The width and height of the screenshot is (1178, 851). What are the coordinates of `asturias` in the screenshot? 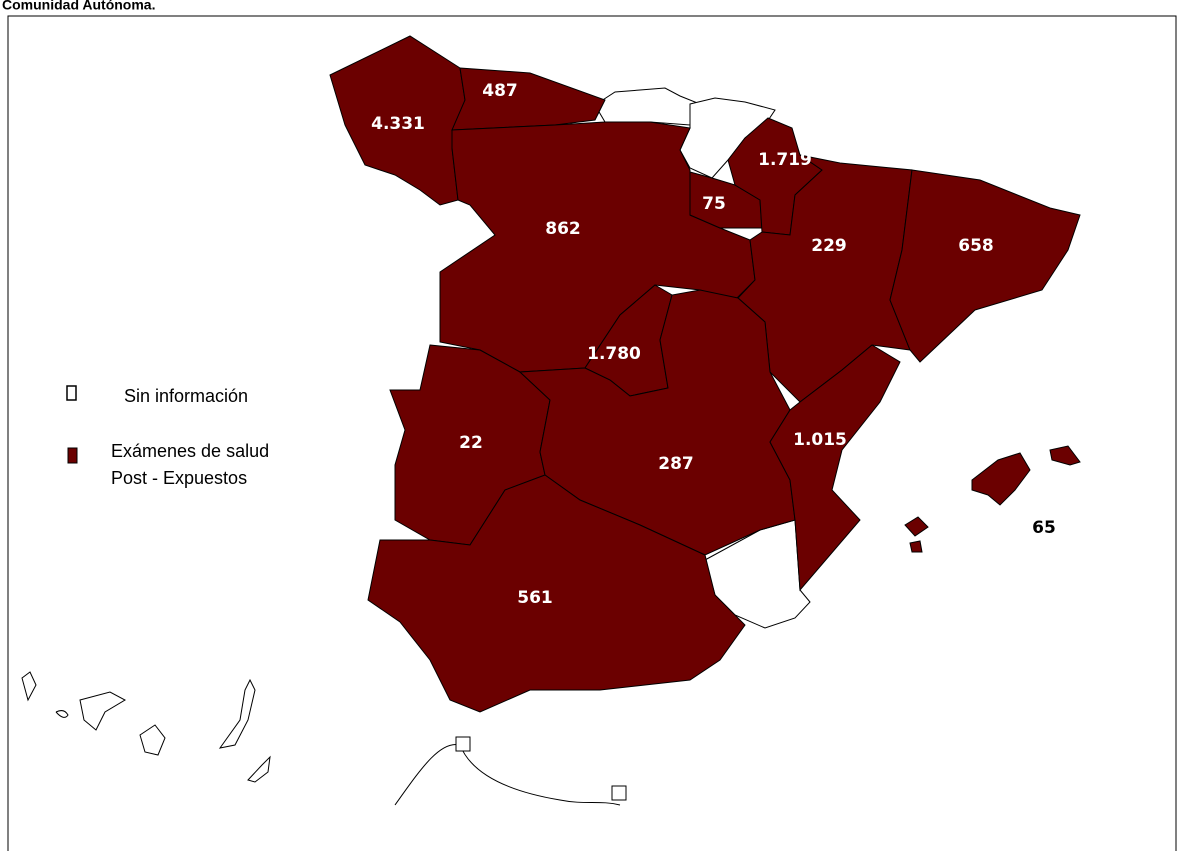 It's located at (528, 99).